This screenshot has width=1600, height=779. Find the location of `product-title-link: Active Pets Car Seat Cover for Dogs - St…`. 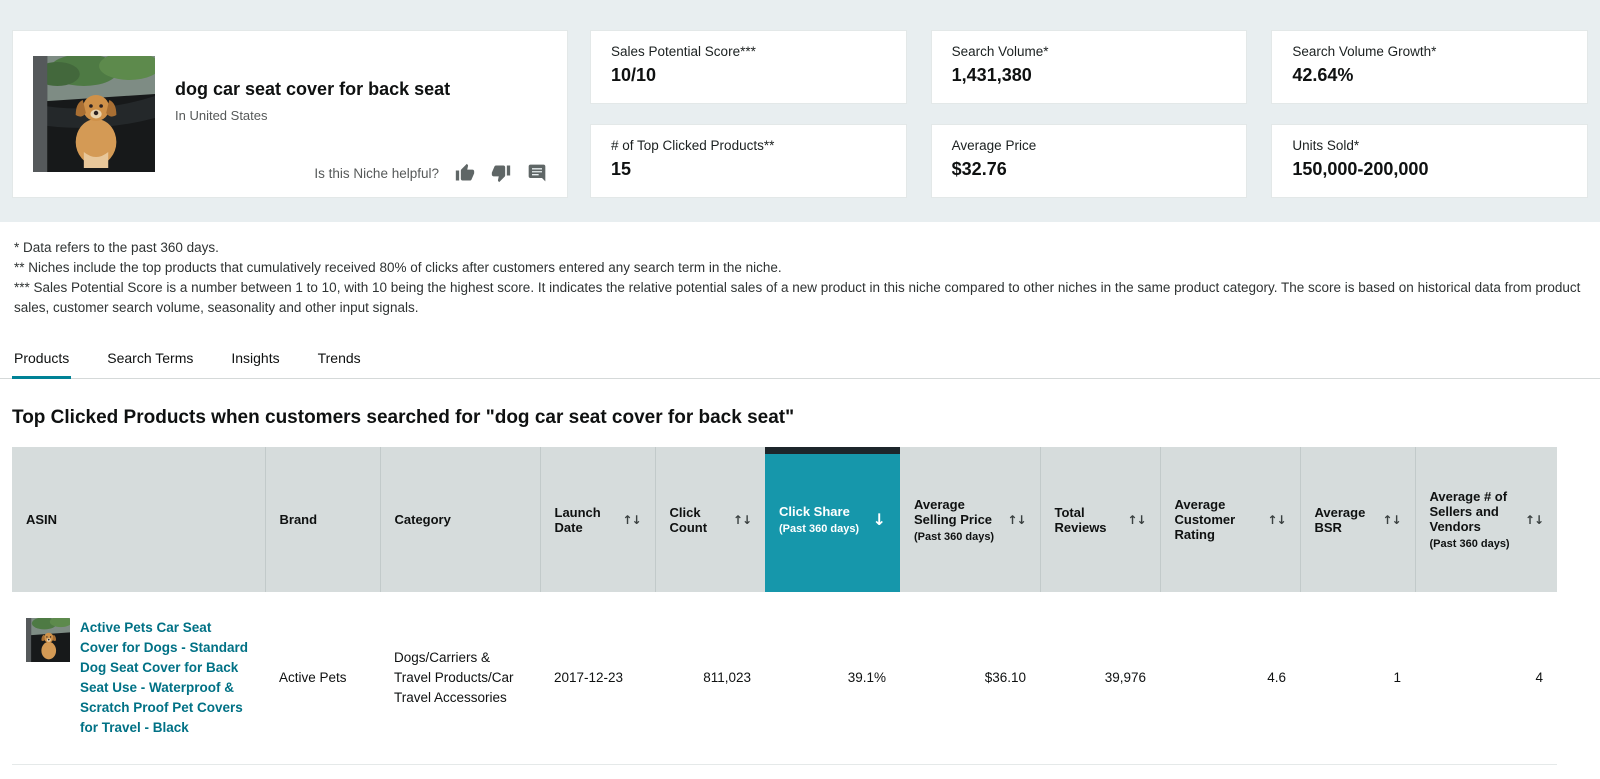

product-title-link: Active Pets Car Seat Cover for Dogs - St… is located at coordinates (164, 677).